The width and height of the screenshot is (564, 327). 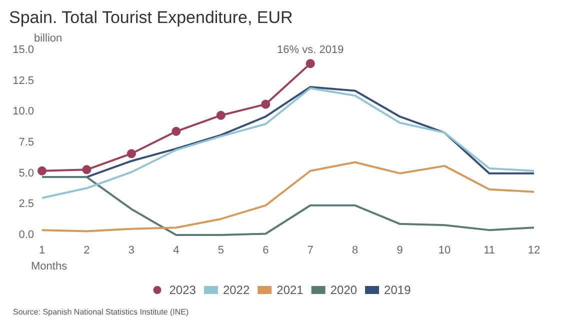 What do you see at coordinates (399, 250) in the screenshot?
I see `x-tick-label: 9` at bounding box center [399, 250].